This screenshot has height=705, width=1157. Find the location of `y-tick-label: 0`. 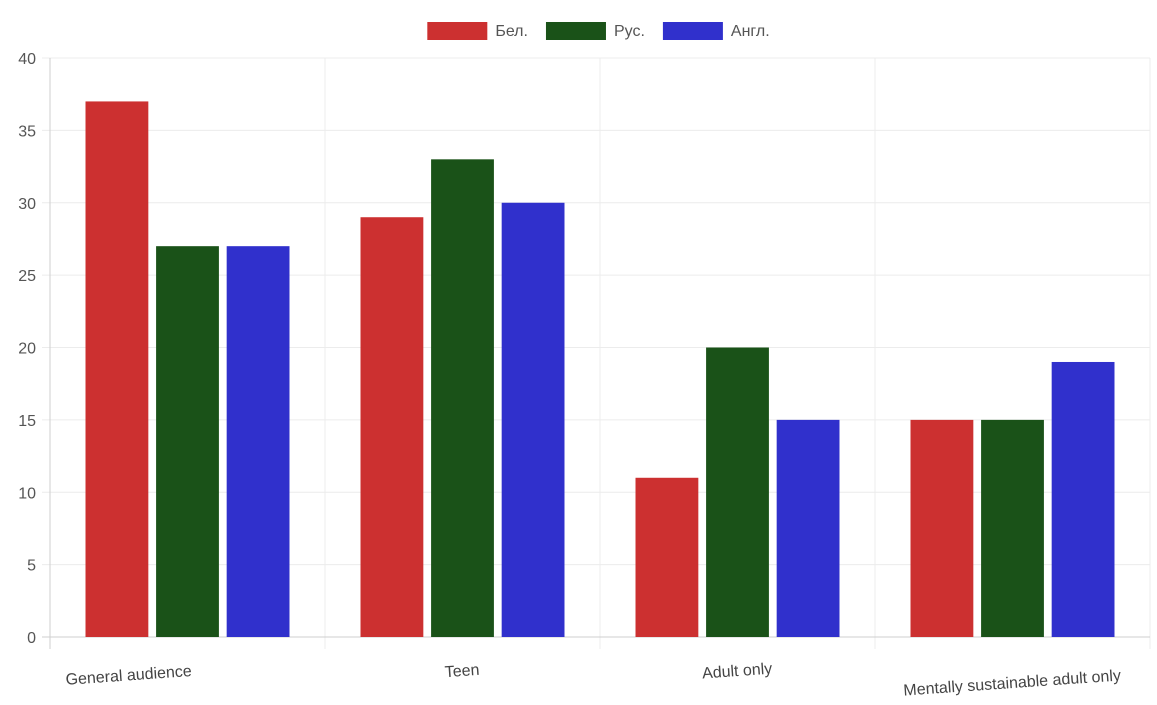

y-tick-label: 0 is located at coordinates (31, 638).